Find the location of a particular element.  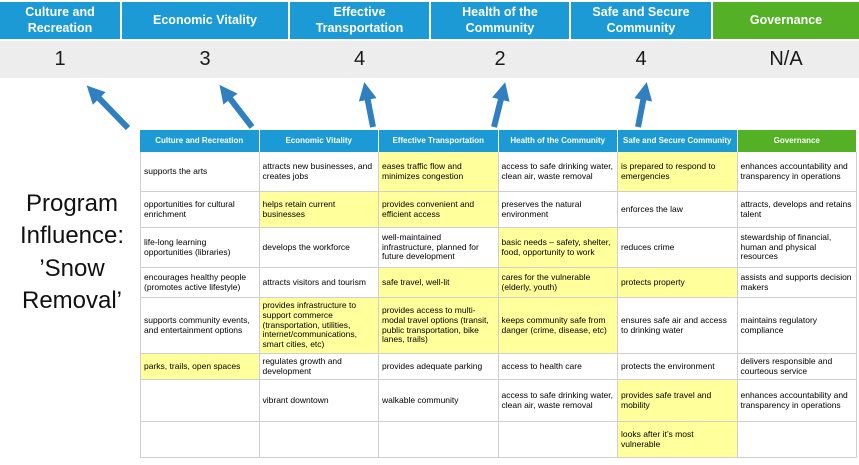

pillar-header-3: Health of the Community is located at coordinates (500, 20).